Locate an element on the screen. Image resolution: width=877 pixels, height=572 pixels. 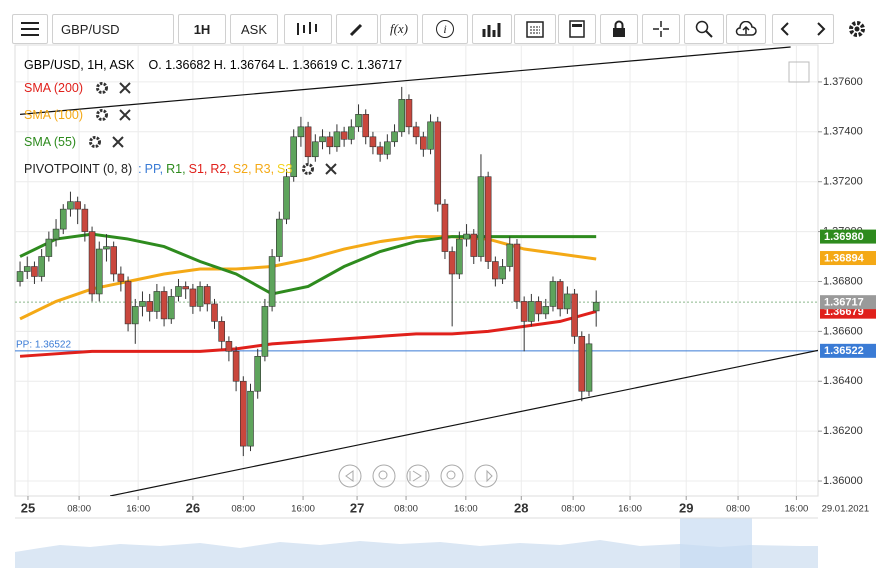
crosshair-icon is located at coordinates (661, 29).